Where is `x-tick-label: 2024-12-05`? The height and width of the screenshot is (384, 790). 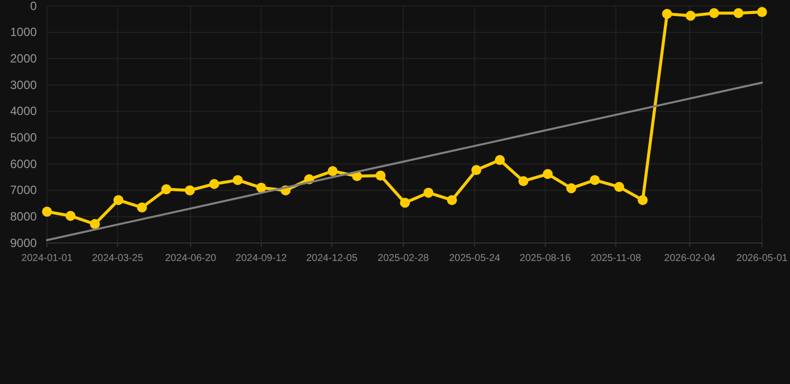
x-tick-label: 2024-12-05 is located at coordinates (332, 258).